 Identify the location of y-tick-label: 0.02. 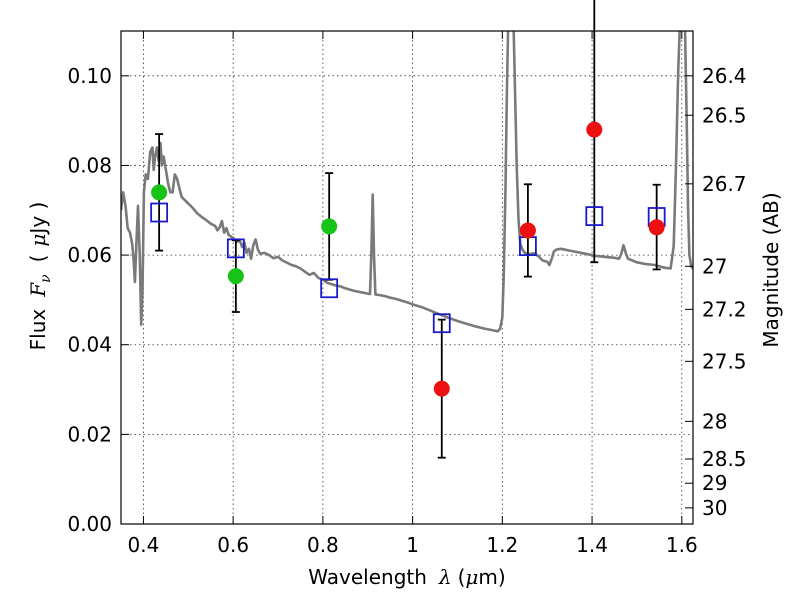
(89, 434).